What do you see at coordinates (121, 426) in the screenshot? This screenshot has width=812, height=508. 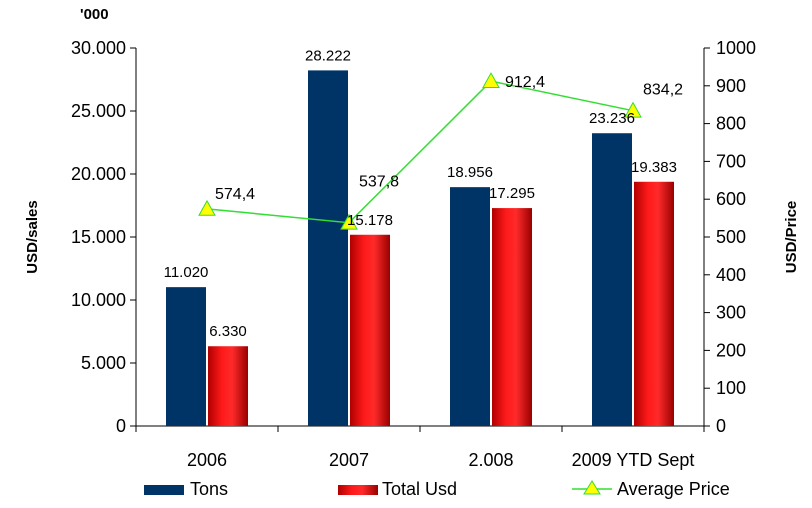 I see `y-left-tick-label: 0` at bounding box center [121, 426].